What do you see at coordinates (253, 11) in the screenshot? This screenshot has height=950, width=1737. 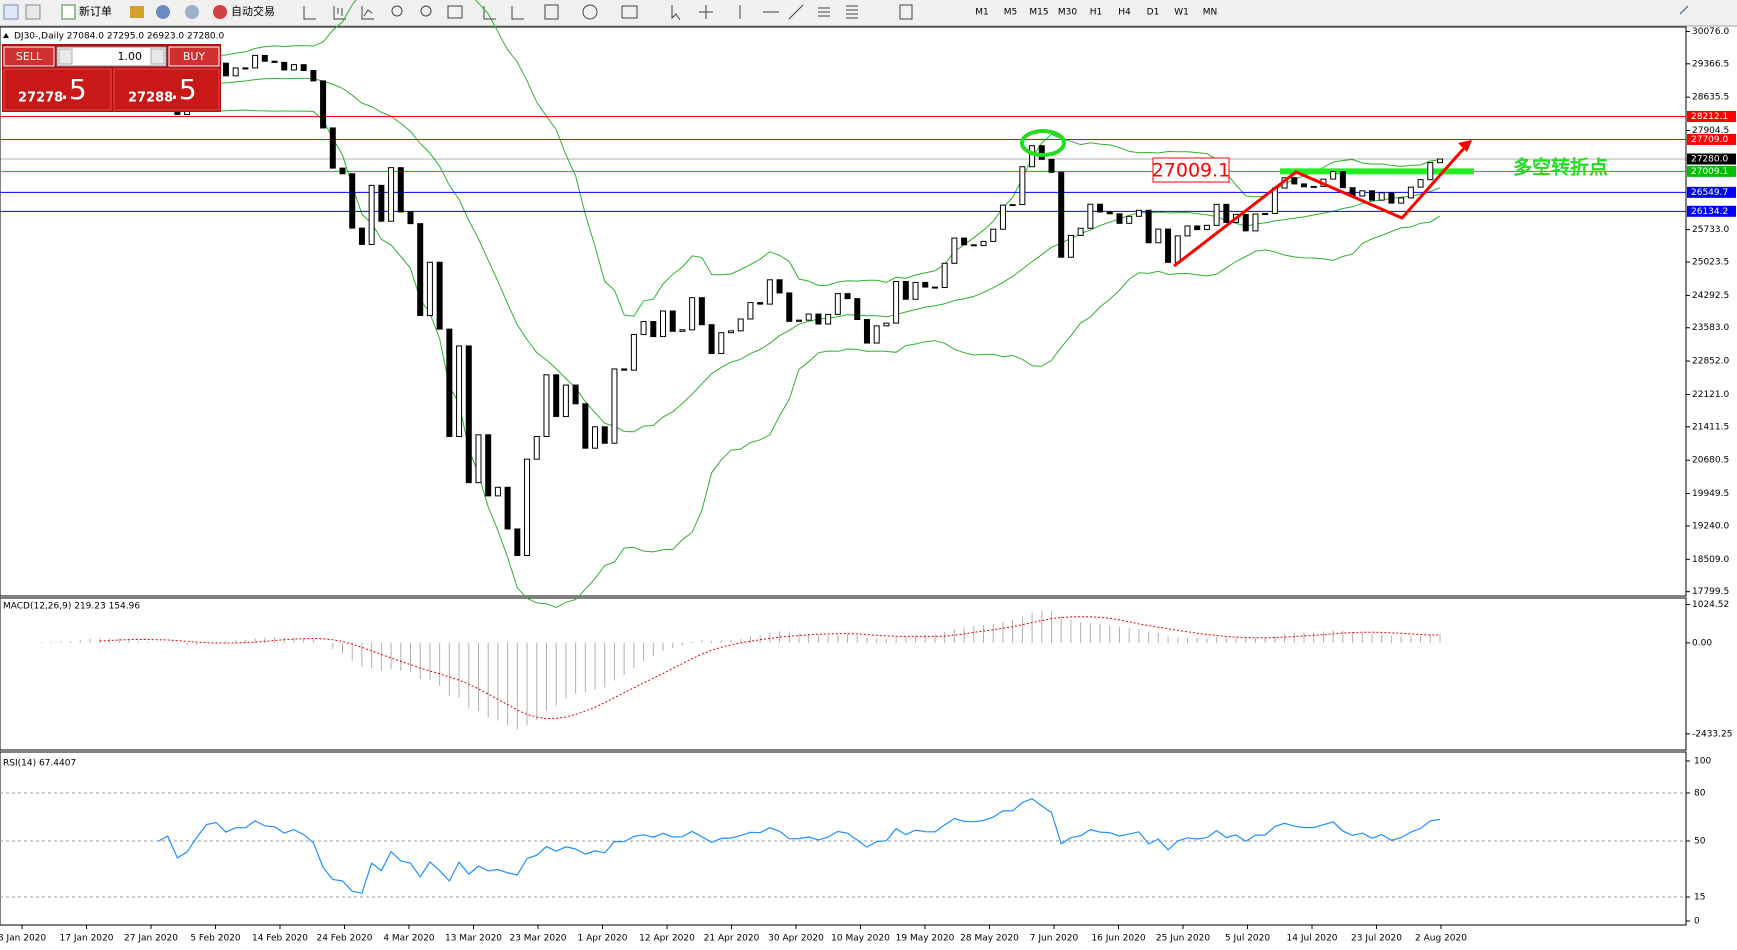 I see `auto-trade: 自动交易` at bounding box center [253, 11].